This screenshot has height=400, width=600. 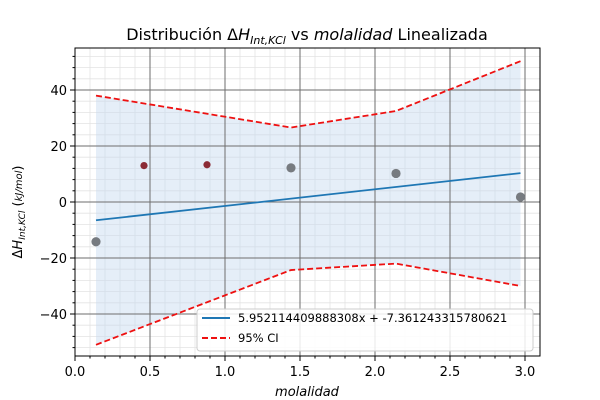 I want to click on y-tick-label: 0, so click(x=63, y=203).